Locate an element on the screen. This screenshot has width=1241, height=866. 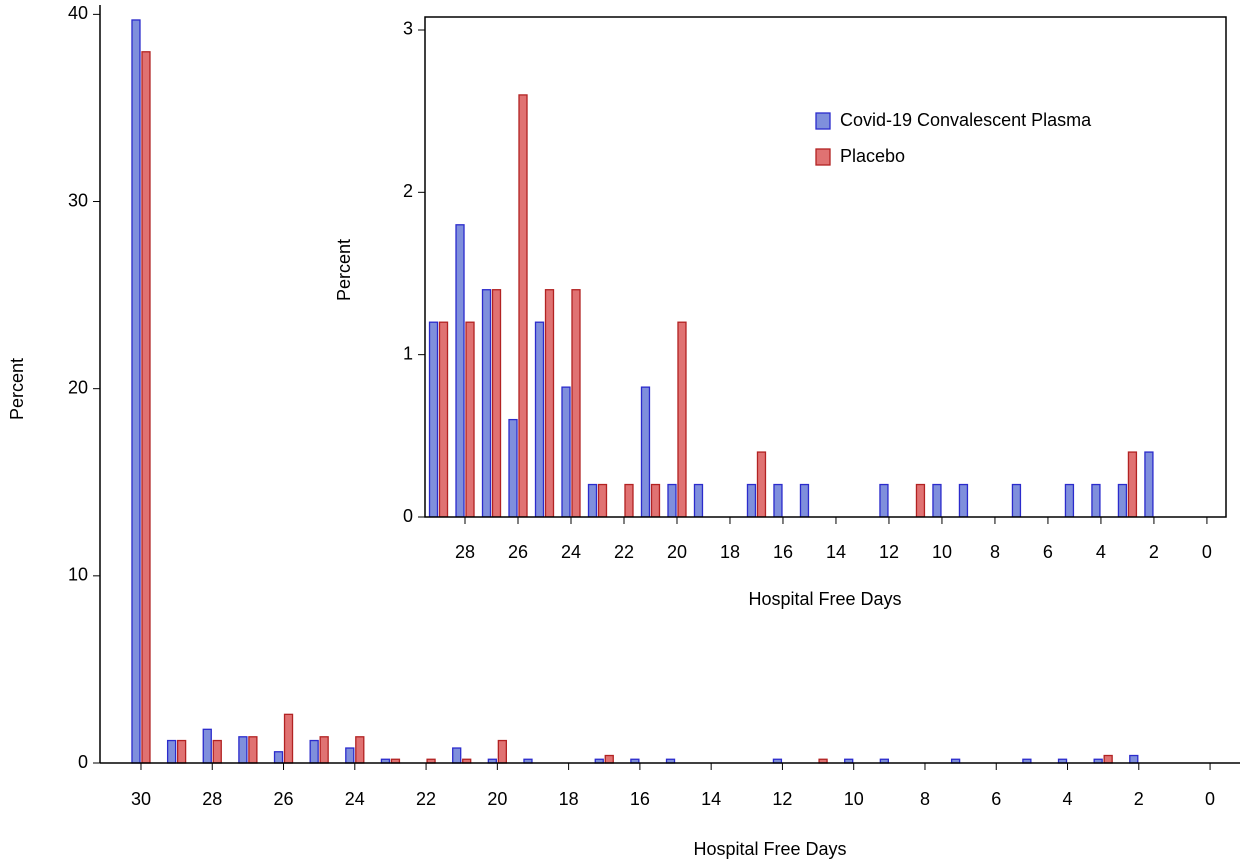
x-tick-label: 30 is located at coordinates (141, 799).